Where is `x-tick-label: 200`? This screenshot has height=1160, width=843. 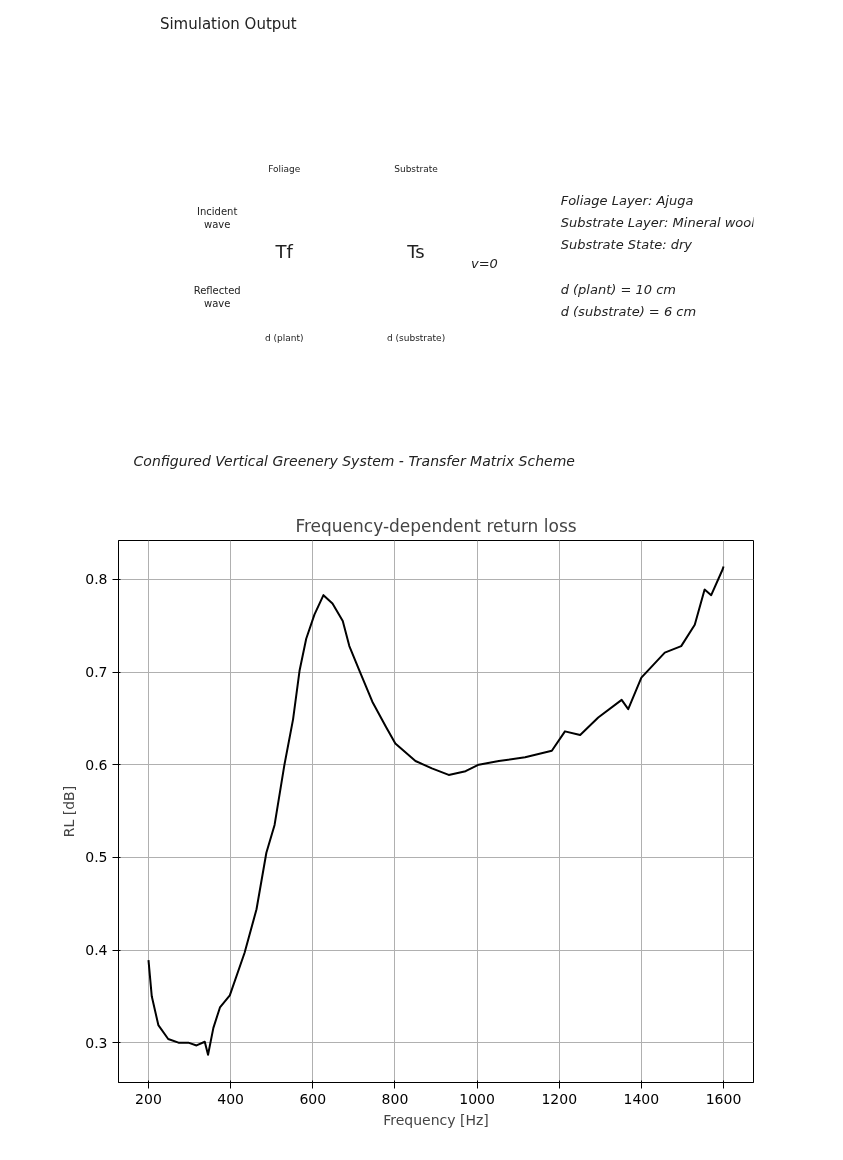
x-tick-label: 200 is located at coordinates (148, 1098).